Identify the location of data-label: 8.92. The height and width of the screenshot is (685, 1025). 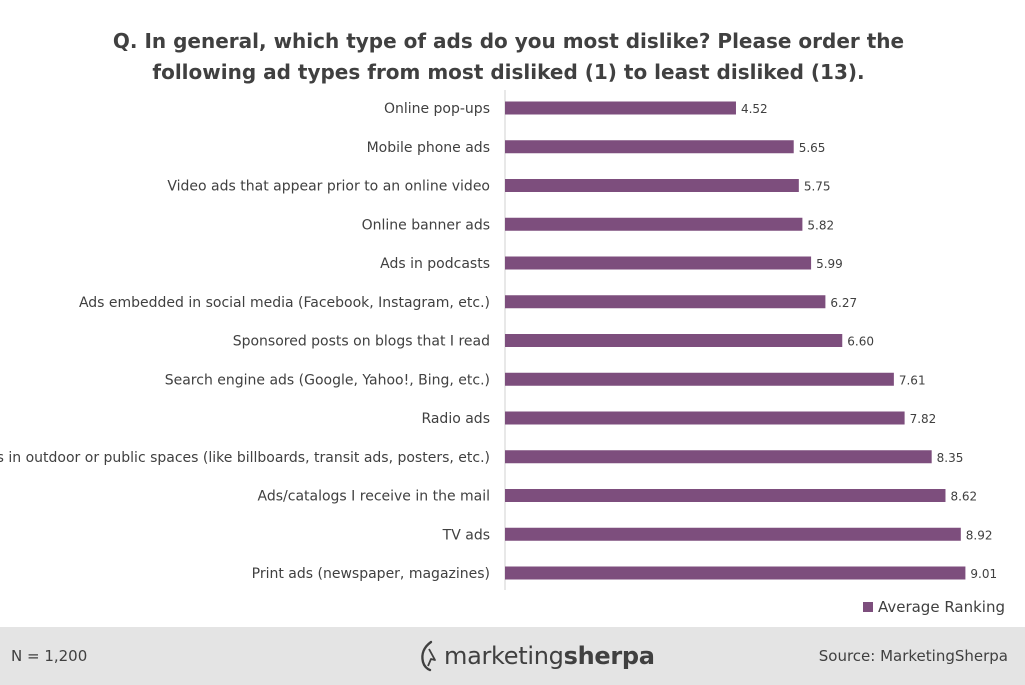
(979, 535).